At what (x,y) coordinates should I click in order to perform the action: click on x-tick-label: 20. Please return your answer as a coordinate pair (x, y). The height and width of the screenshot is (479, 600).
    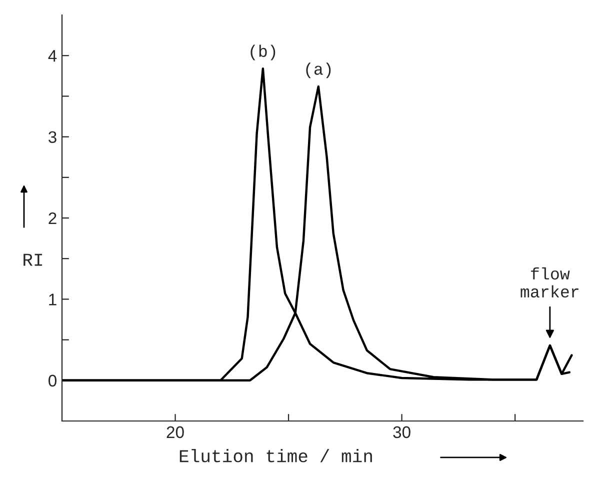
    Looking at the image, I should click on (175, 432).